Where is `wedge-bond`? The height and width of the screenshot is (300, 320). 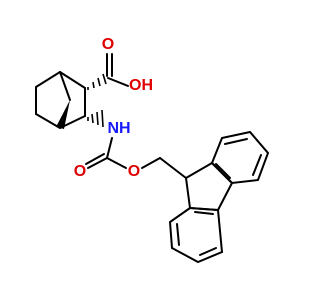
wedge-bond is located at coordinates (63, 114).